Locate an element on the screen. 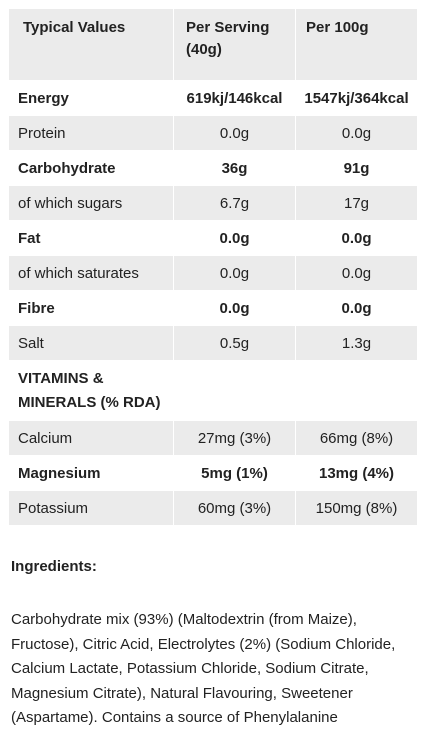 The height and width of the screenshot is (741, 426). table-cell: 27mg (3%) is located at coordinates (234, 438).